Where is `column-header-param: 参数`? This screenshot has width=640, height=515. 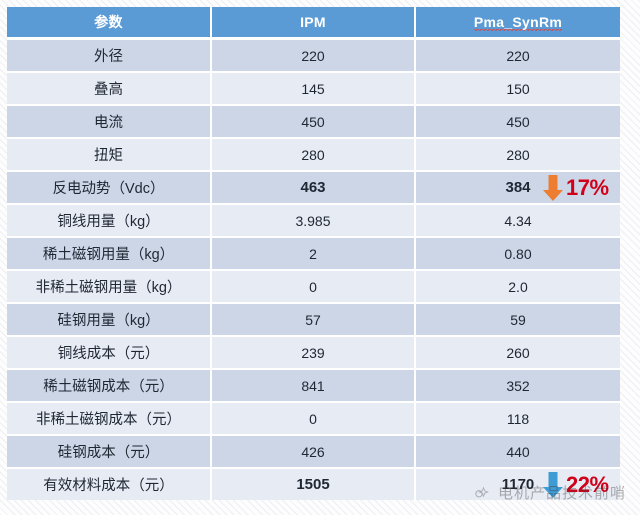
column-header-param: 参数 is located at coordinates (109, 23).